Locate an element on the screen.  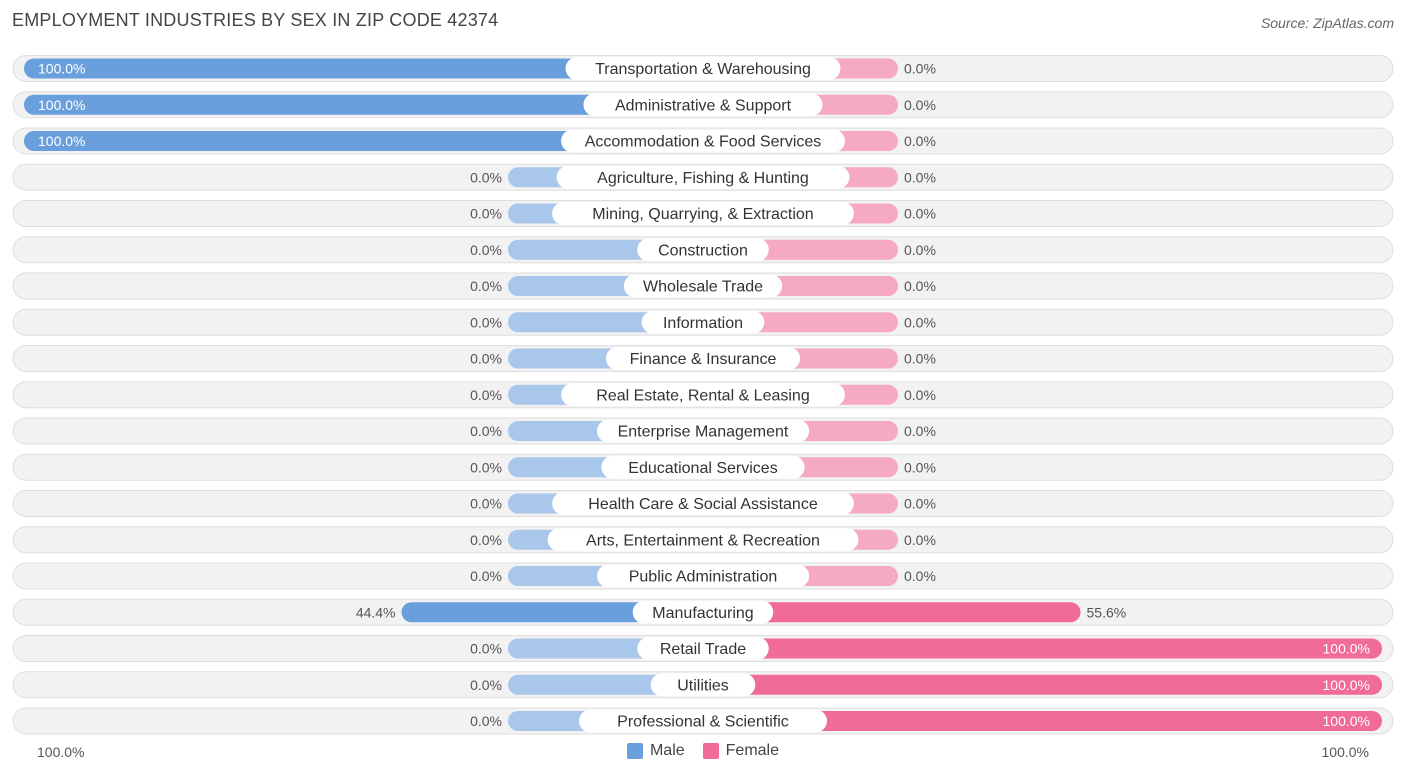
chart-row: 44.4% 55.6% Manufacturing is located at coordinates (703, 612).